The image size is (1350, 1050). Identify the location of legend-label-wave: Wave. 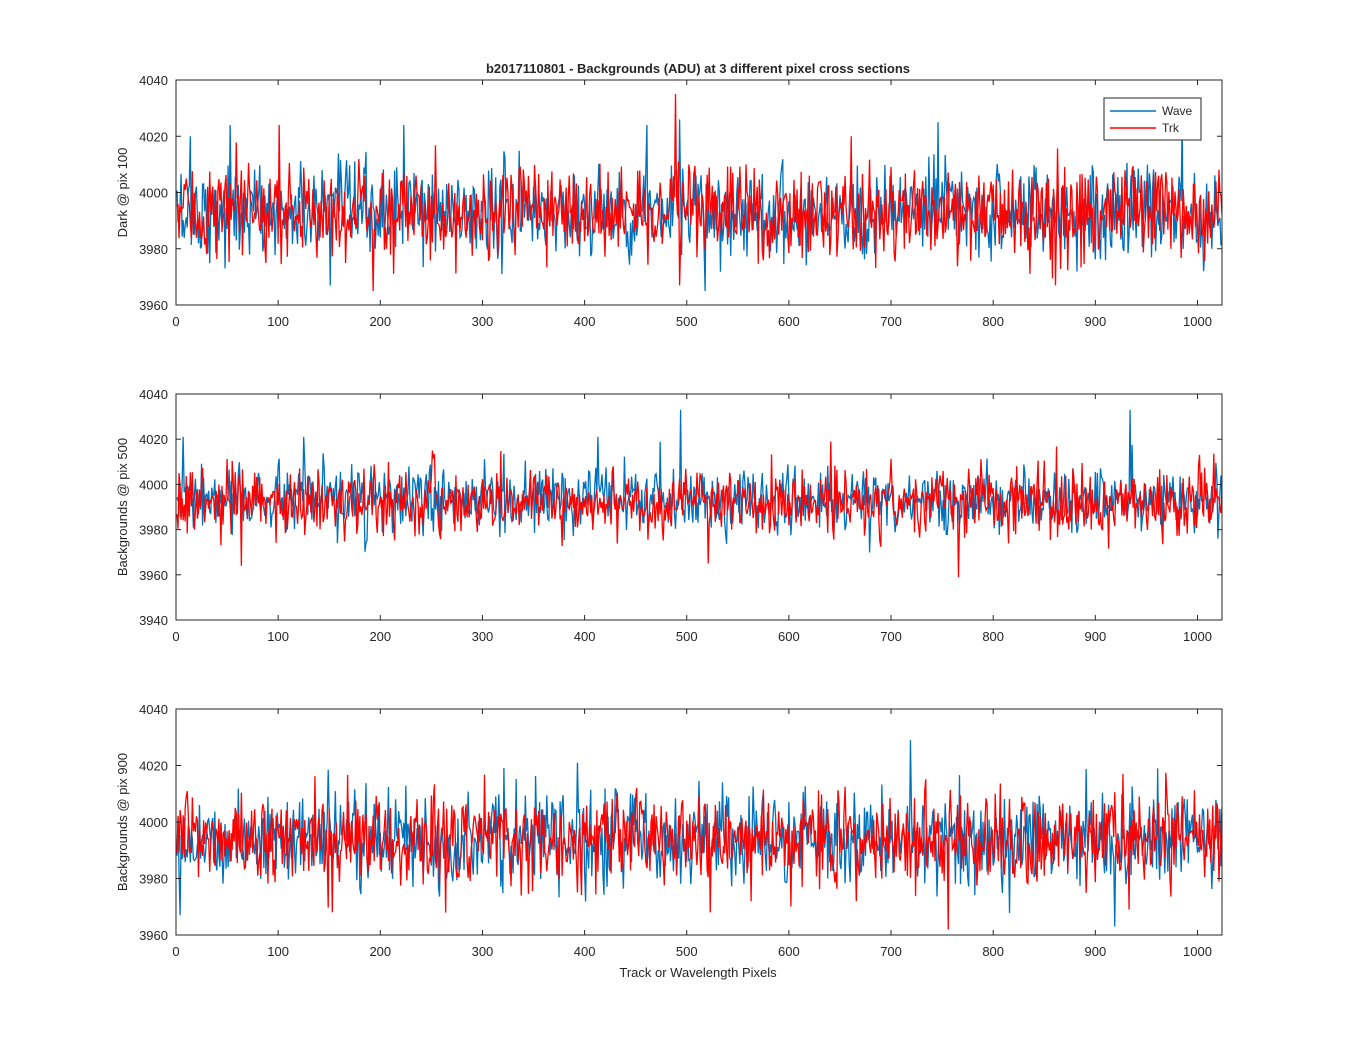
(1177, 111).